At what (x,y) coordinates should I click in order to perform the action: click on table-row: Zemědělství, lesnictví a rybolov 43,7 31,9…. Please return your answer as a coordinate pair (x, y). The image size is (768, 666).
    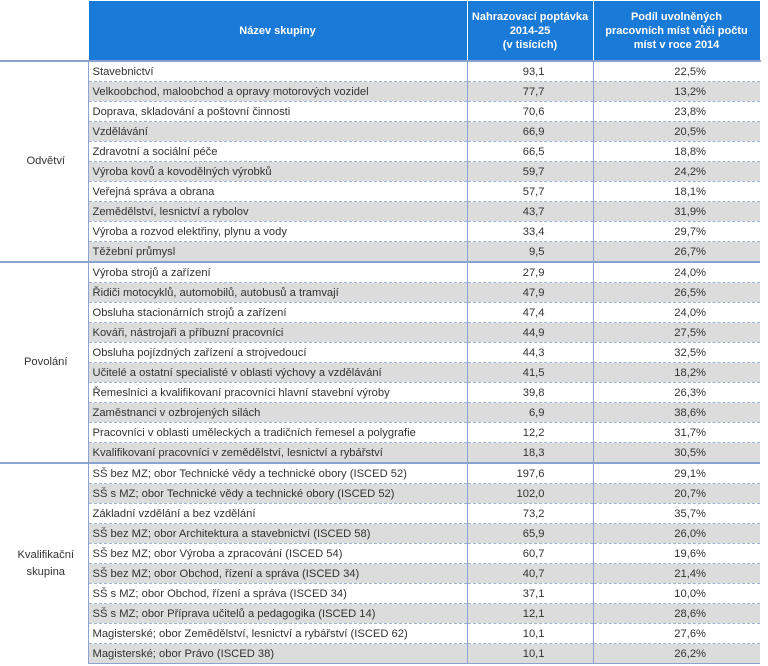
    Looking at the image, I should click on (380, 211).